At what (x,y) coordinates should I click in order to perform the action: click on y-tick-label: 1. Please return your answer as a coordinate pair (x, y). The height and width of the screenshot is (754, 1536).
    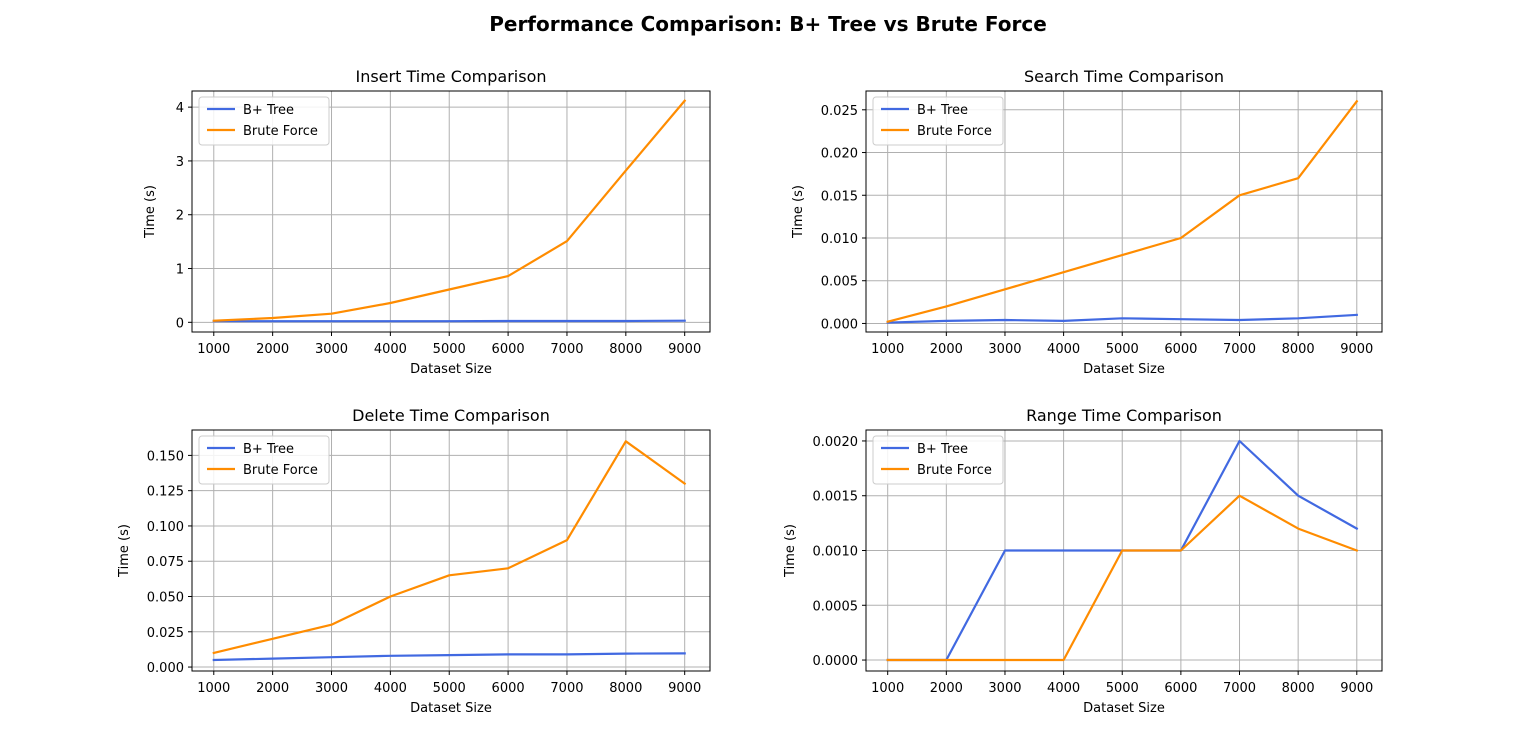
    Looking at the image, I should click on (180, 270).